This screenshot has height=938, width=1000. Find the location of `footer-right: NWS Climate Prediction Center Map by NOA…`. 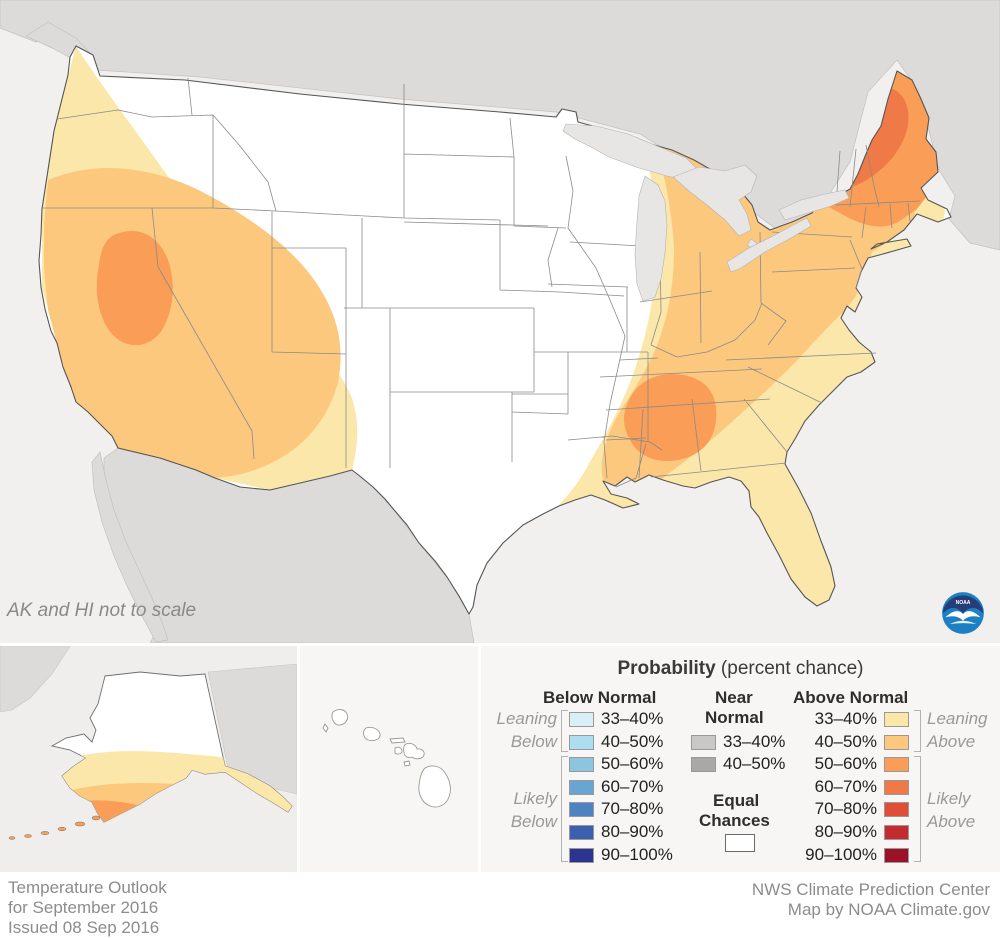

footer-right: NWS Climate Prediction Center Map by NOA… is located at coordinates (871, 900).